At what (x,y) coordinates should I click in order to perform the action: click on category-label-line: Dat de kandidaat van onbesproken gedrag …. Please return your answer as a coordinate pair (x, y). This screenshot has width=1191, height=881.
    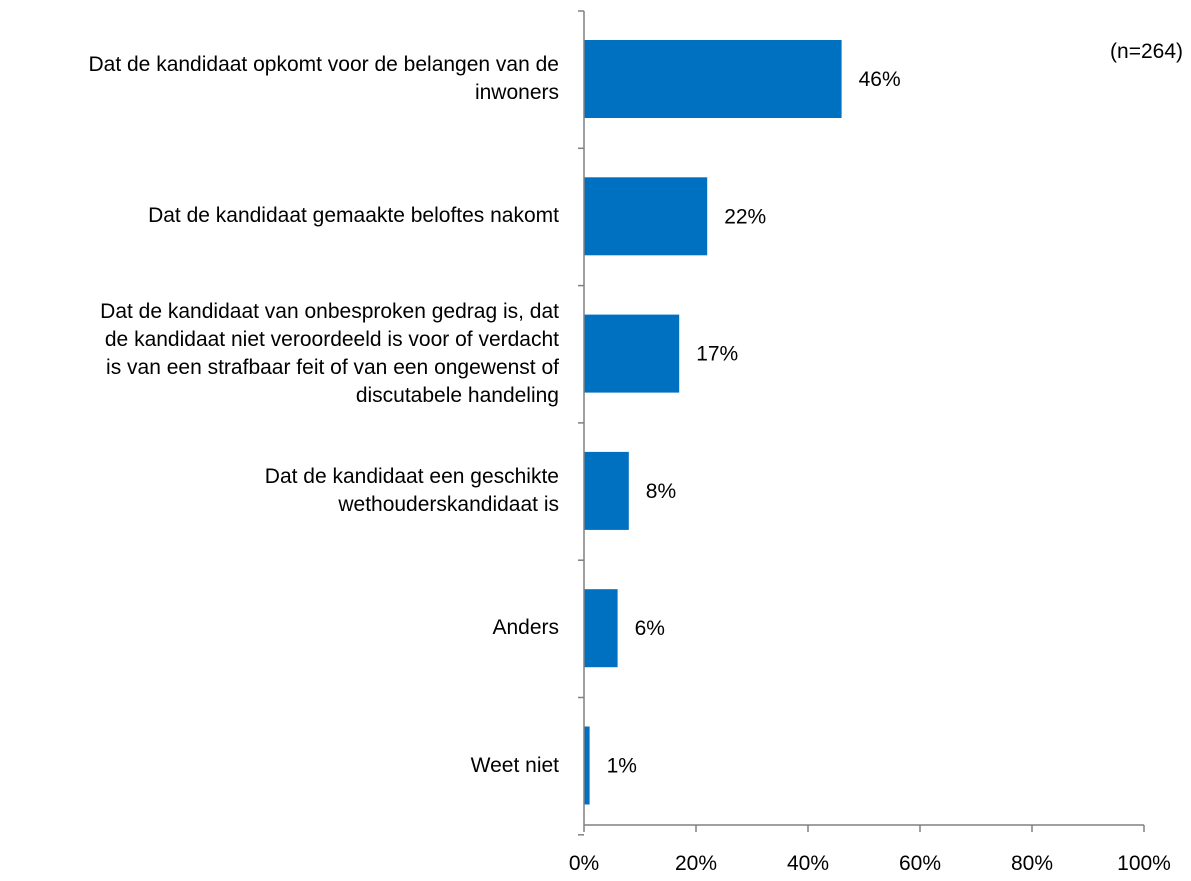
    Looking at the image, I should click on (329, 311).